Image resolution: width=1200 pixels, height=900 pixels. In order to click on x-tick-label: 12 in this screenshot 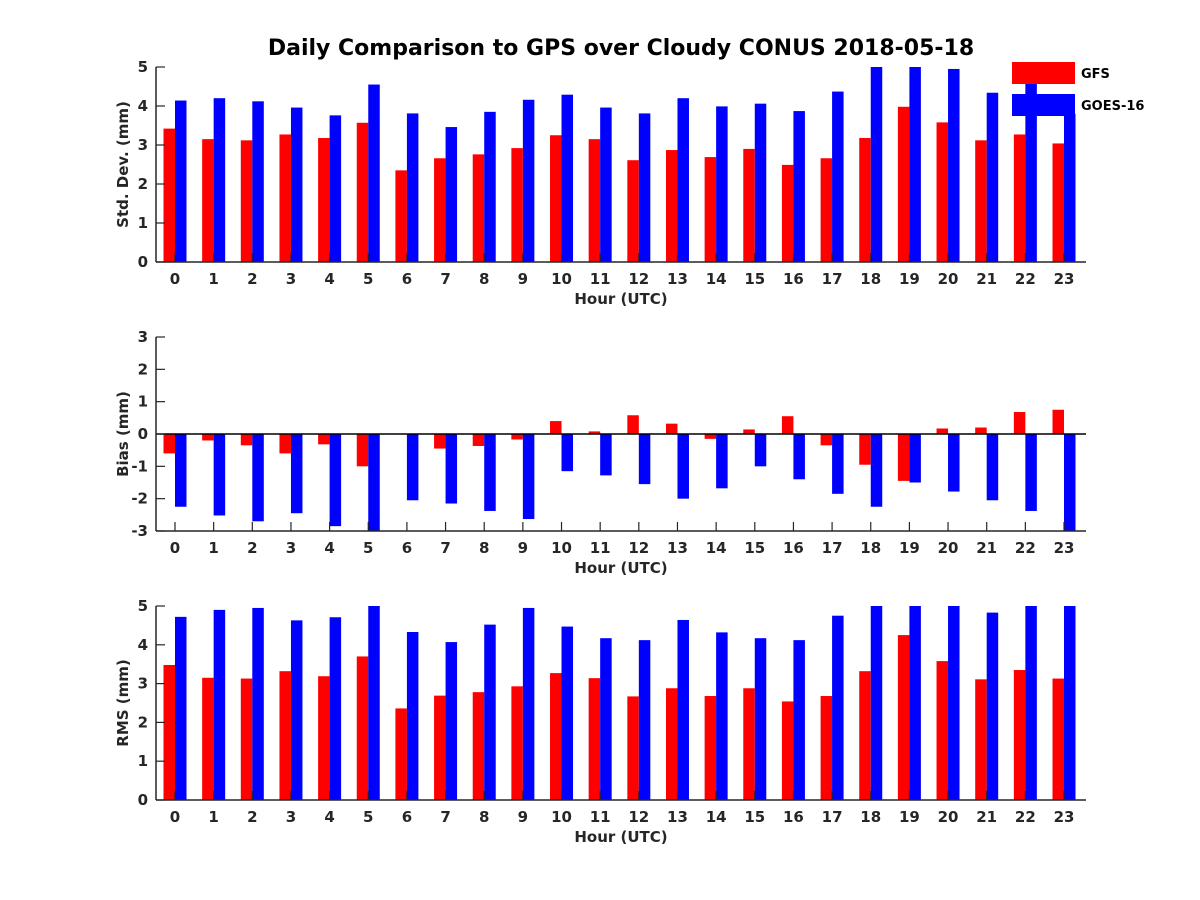, I will do `click(638, 279)`.